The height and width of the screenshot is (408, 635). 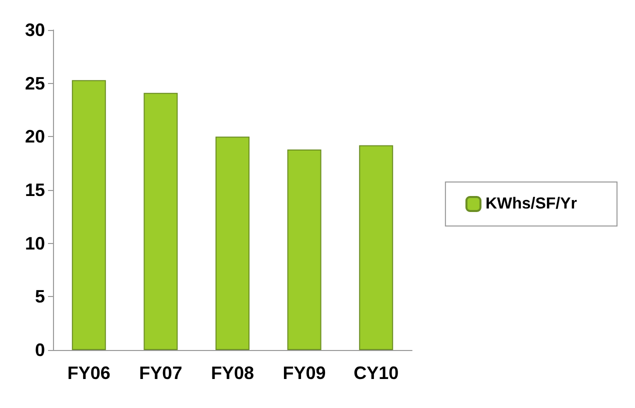 I want to click on x-tick-label: CY10, so click(x=376, y=373).